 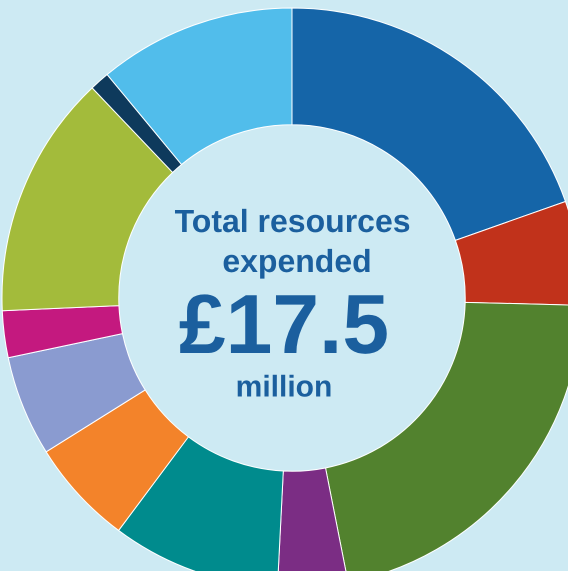 I want to click on text: million, so click(x=284, y=387).